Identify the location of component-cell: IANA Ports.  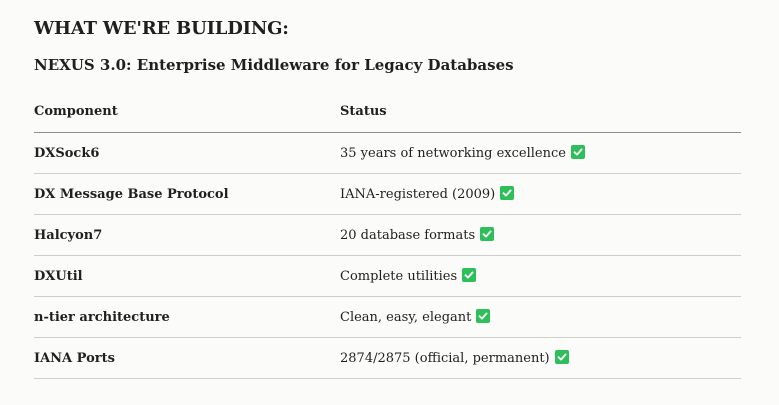
(187, 358).